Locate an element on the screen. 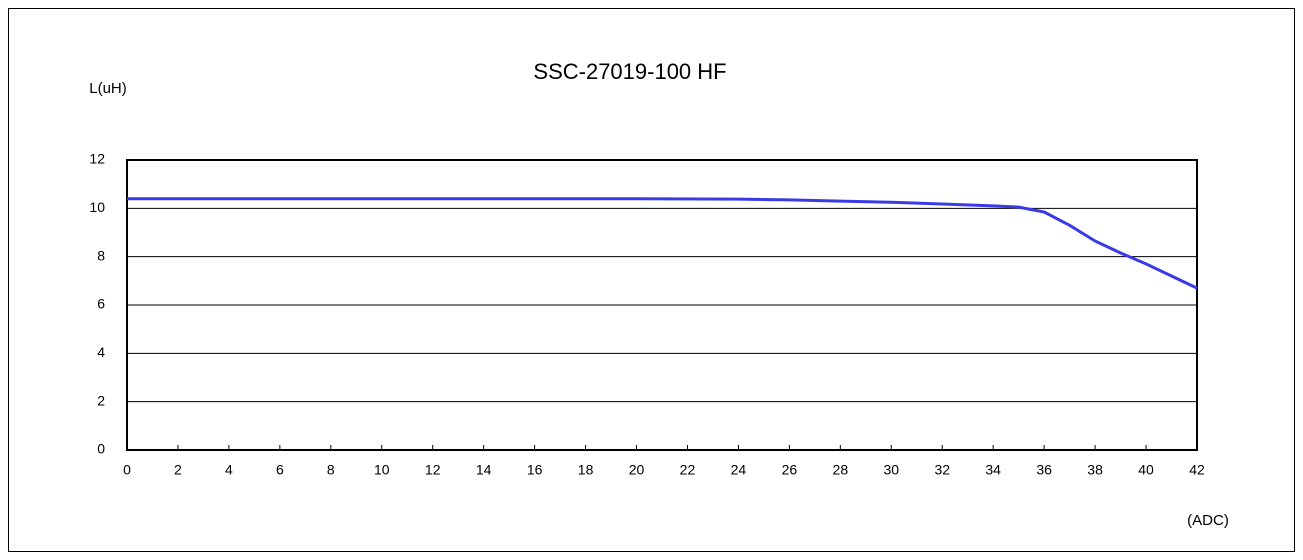  x-tick-label: 26 is located at coordinates (790, 470).